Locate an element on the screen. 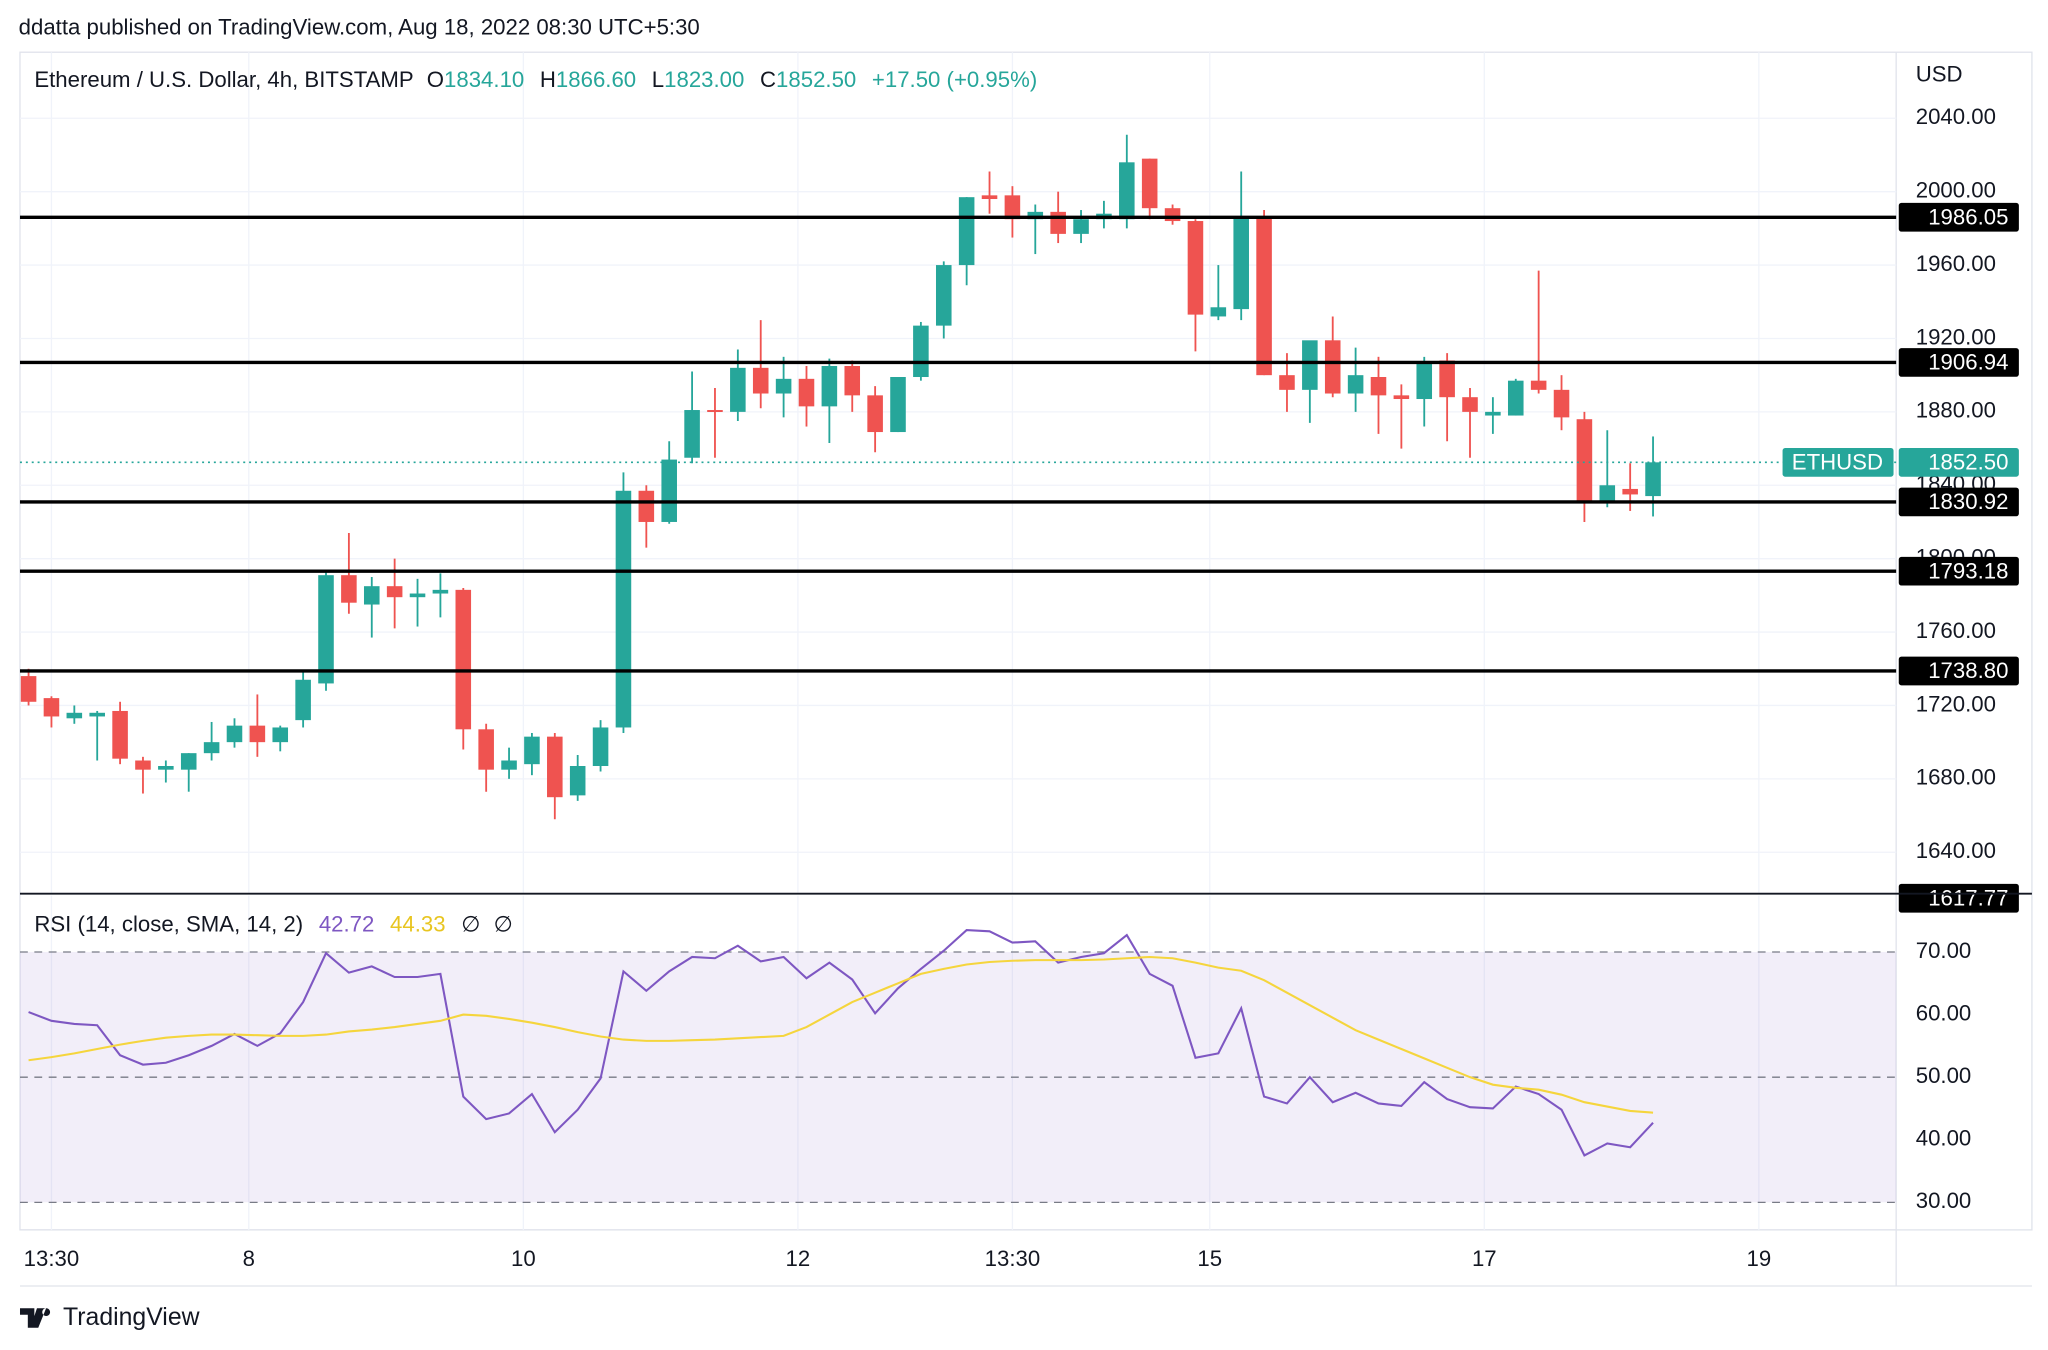  level-label: 1986.05 is located at coordinates (1968, 216).